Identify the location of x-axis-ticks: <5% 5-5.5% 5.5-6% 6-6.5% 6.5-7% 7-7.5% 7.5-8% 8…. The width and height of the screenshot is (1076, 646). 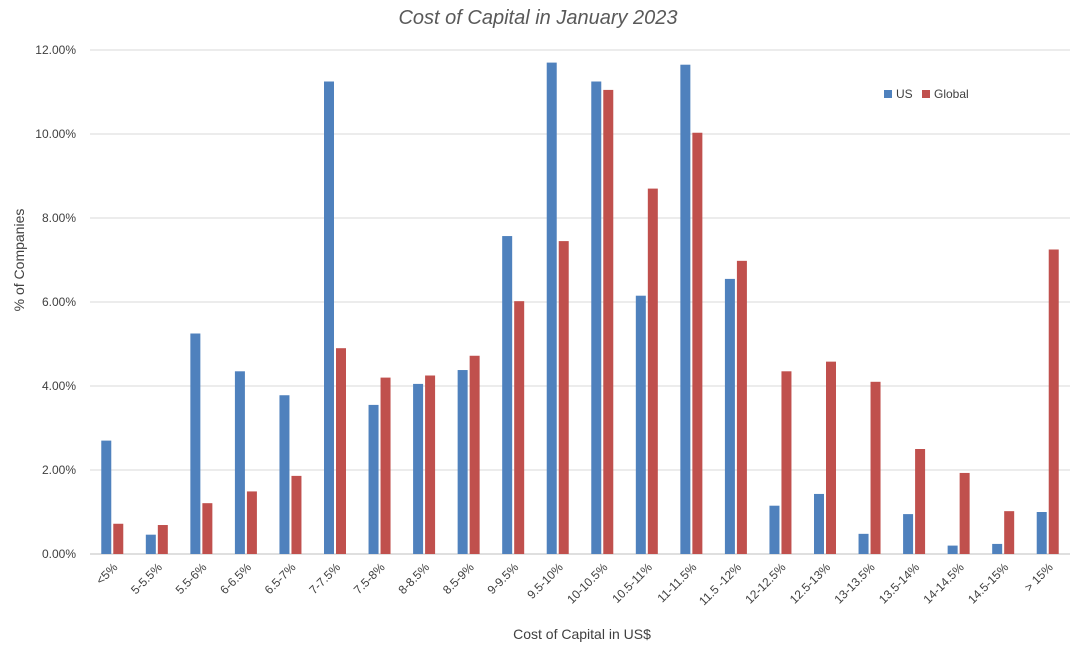
(574, 584).